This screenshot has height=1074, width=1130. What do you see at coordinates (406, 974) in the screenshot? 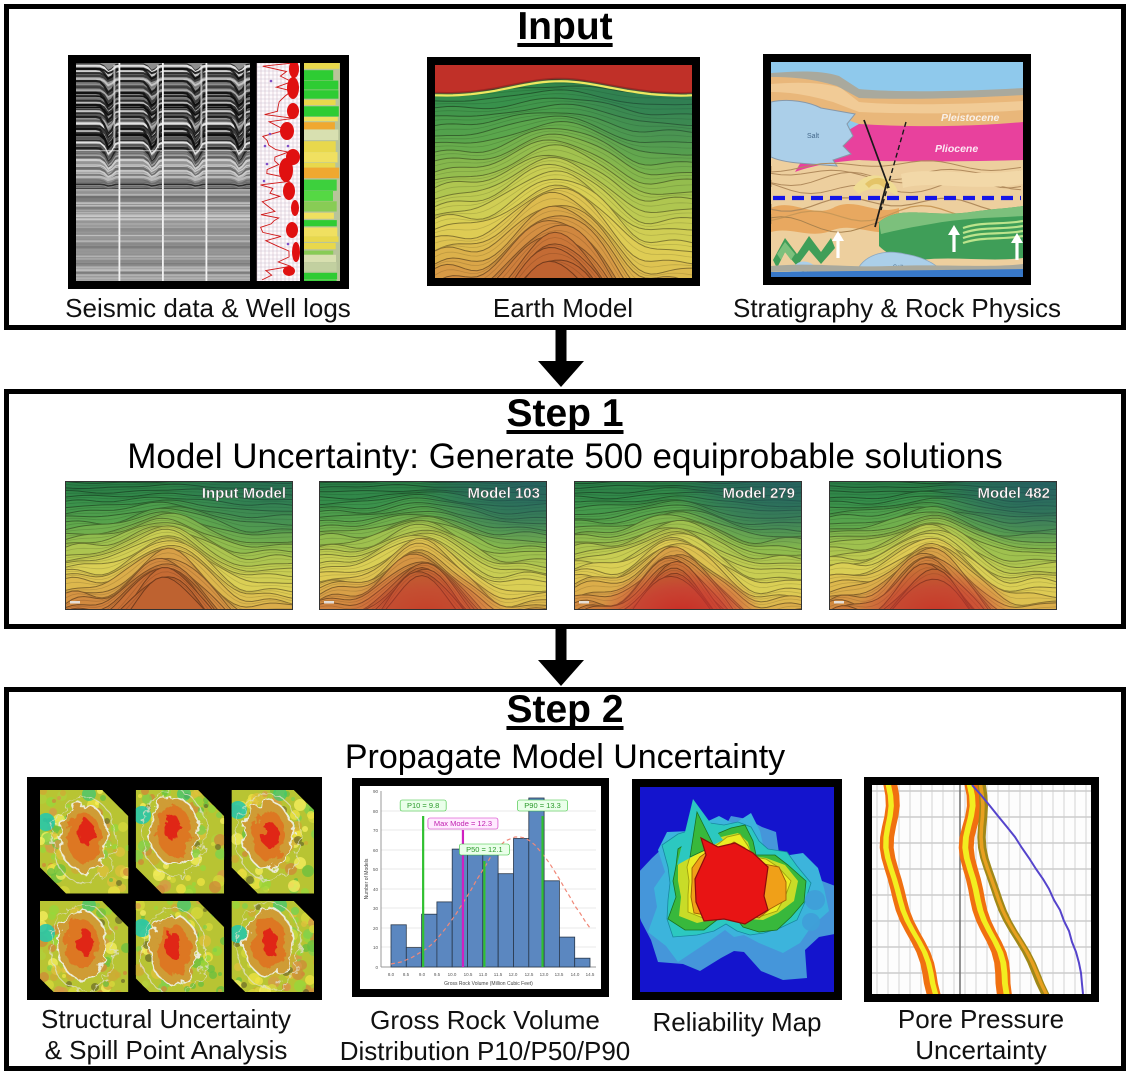
I see `svg-text: 8.5` at bounding box center [406, 974].